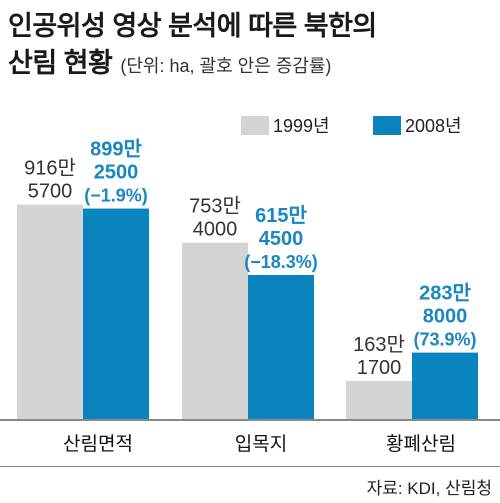  Describe the element at coordinates (281, 239) in the screenshot. I see `data-label-2008-2-2: 4500` at that location.